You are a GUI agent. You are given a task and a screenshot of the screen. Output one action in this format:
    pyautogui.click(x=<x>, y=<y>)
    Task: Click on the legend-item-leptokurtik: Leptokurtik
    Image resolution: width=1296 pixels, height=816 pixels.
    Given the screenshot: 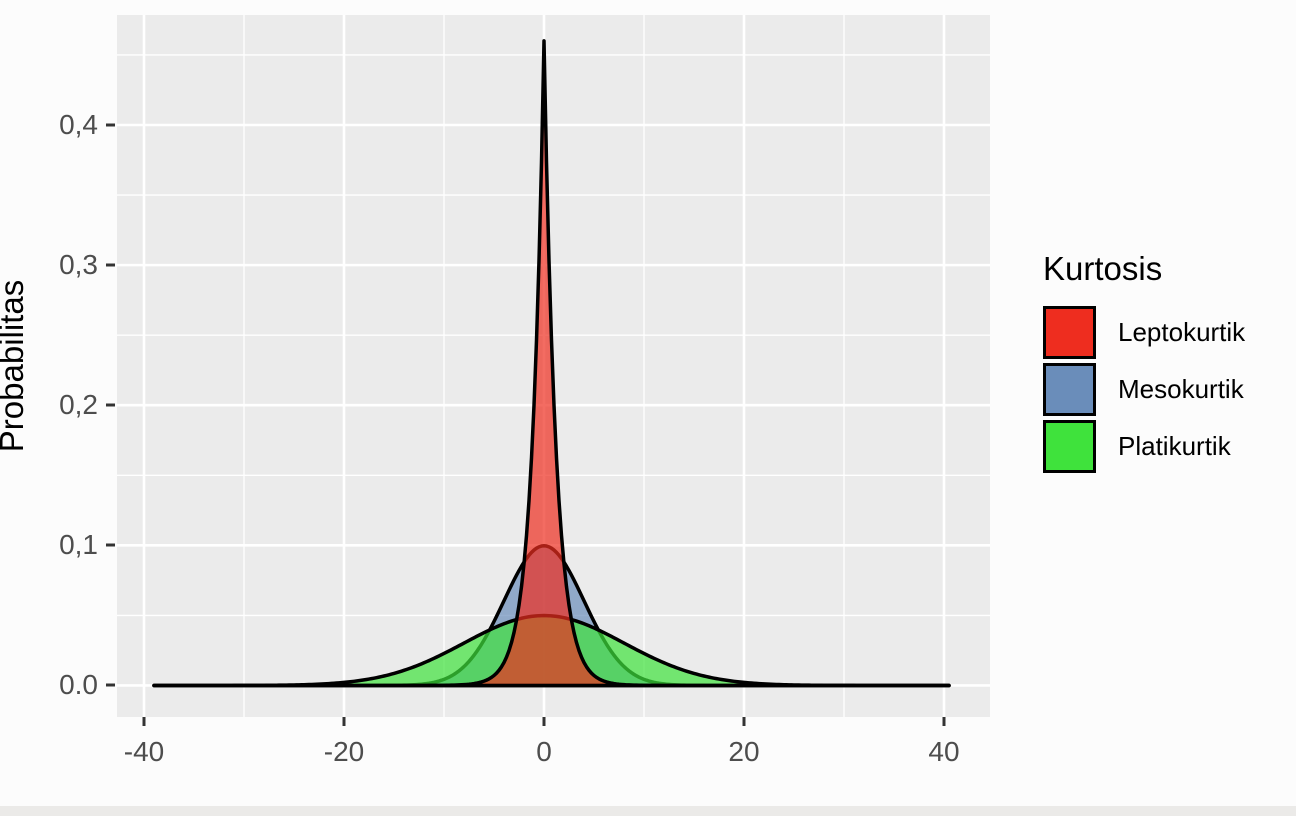 What is the action you would take?
    pyautogui.click(x=1168, y=332)
    